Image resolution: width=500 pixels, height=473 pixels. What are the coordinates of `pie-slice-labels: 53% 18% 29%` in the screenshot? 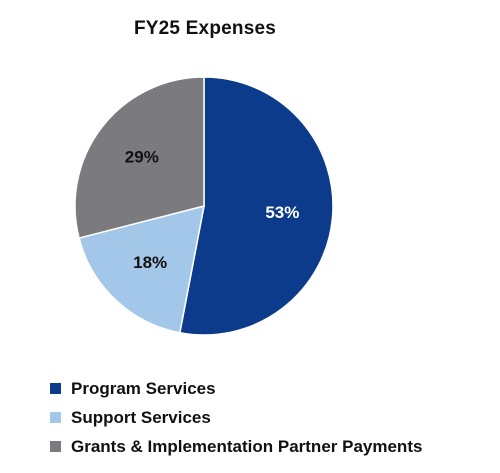 It's located at (212, 209).